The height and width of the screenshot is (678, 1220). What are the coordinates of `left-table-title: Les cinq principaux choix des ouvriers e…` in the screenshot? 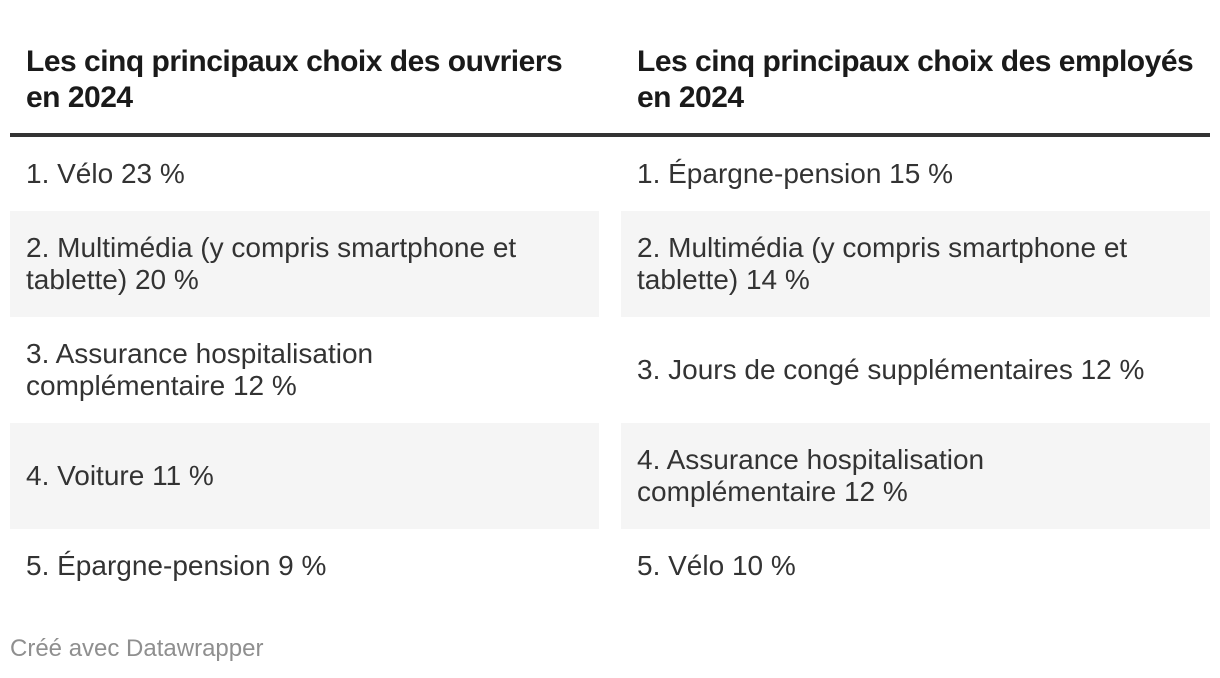 It's located at (304, 90).